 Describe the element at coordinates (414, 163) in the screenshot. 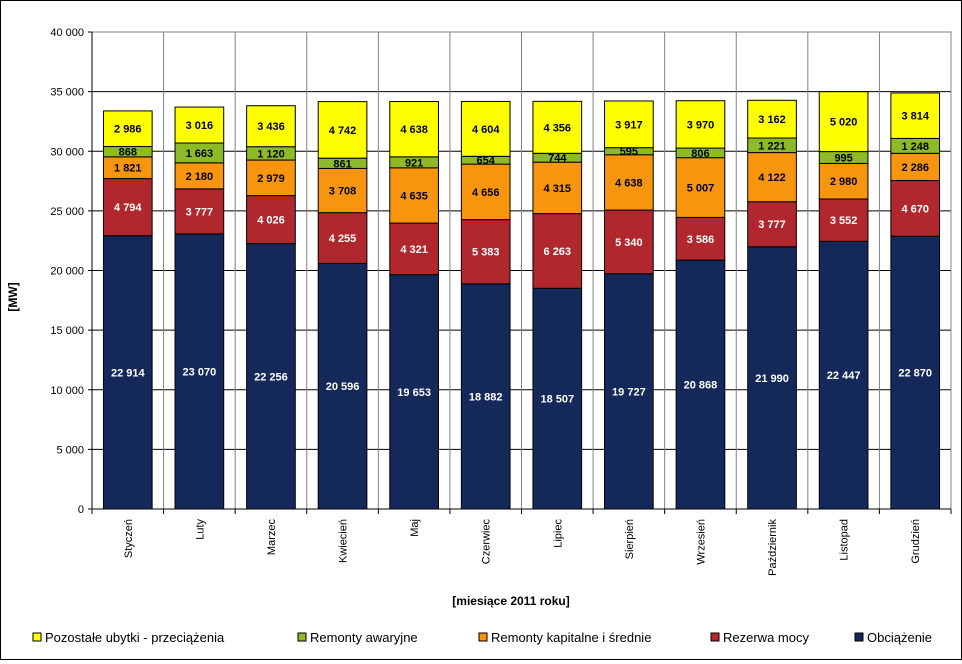

I see `data-label: 921` at that location.